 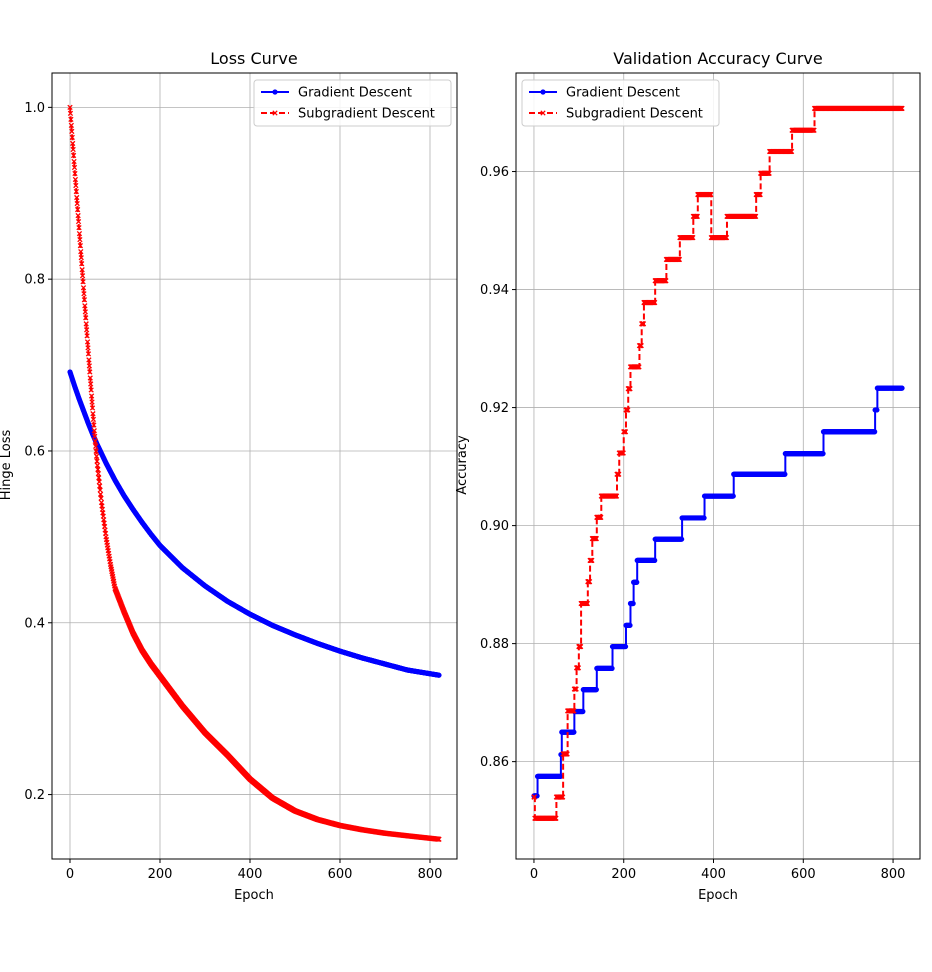 I want to click on loss-y-axis-label: Hinge Loss, so click(x=7, y=465).